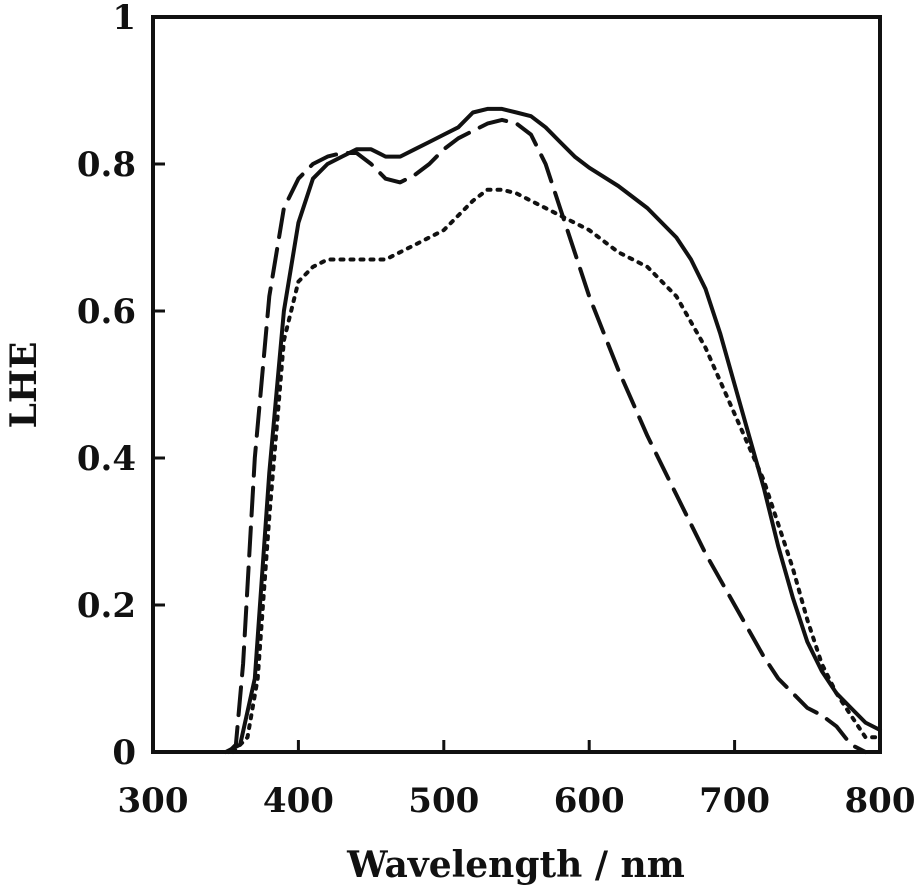 Image resolution: width=918 pixels, height=896 pixels. What do you see at coordinates (734, 801) in the screenshot?
I see `x-tick-label: 700` at bounding box center [734, 801].